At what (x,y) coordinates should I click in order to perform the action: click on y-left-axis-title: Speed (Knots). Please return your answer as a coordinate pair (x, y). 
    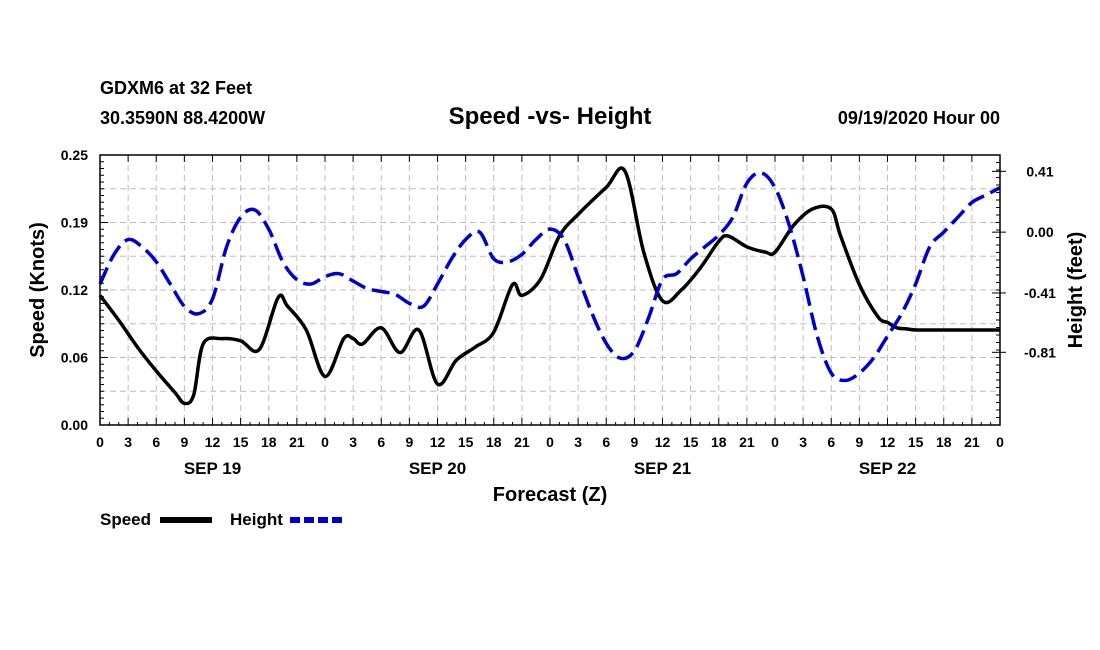
    Looking at the image, I should click on (38, 290).